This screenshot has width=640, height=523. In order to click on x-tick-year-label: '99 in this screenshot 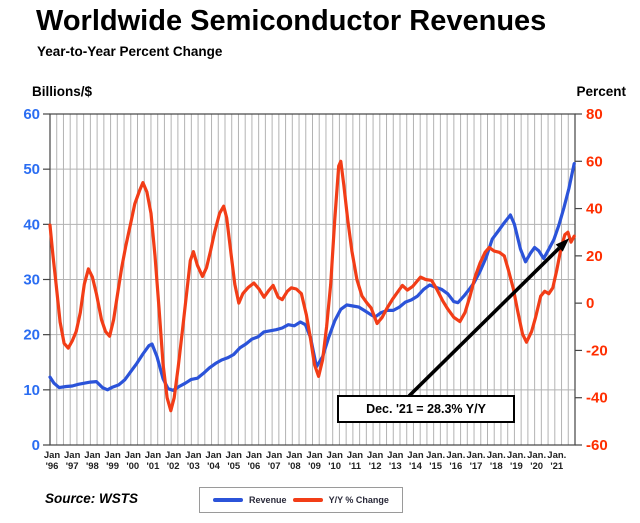, I will do `click(112, 466)`.